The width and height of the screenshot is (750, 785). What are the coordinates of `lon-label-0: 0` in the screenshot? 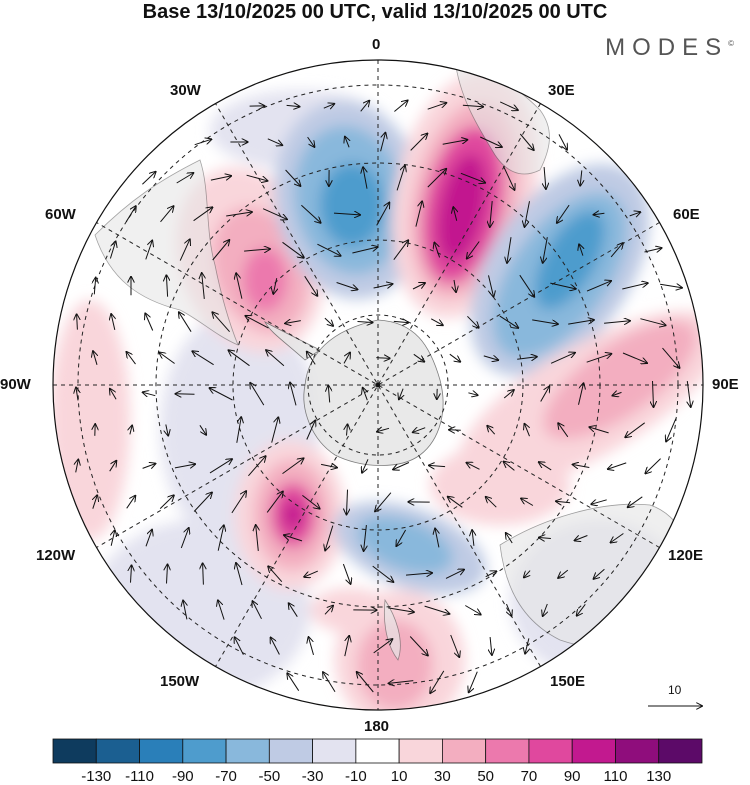 It's located at (376, 45).